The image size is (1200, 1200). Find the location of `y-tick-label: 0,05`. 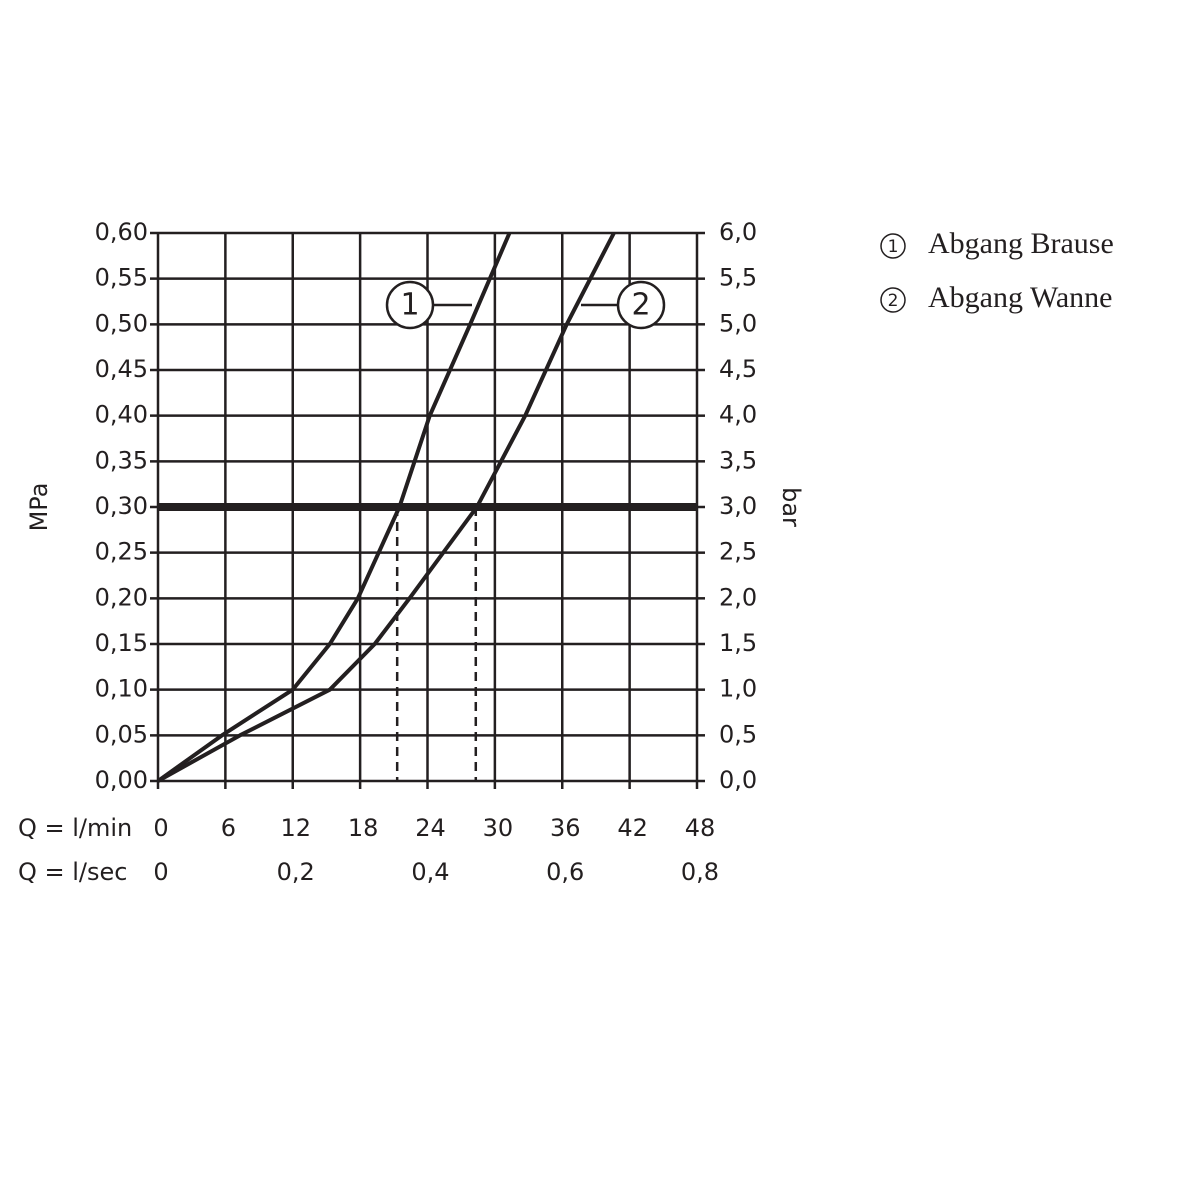

y-tick-label: 0,05 is located at coordinates (121, 734).